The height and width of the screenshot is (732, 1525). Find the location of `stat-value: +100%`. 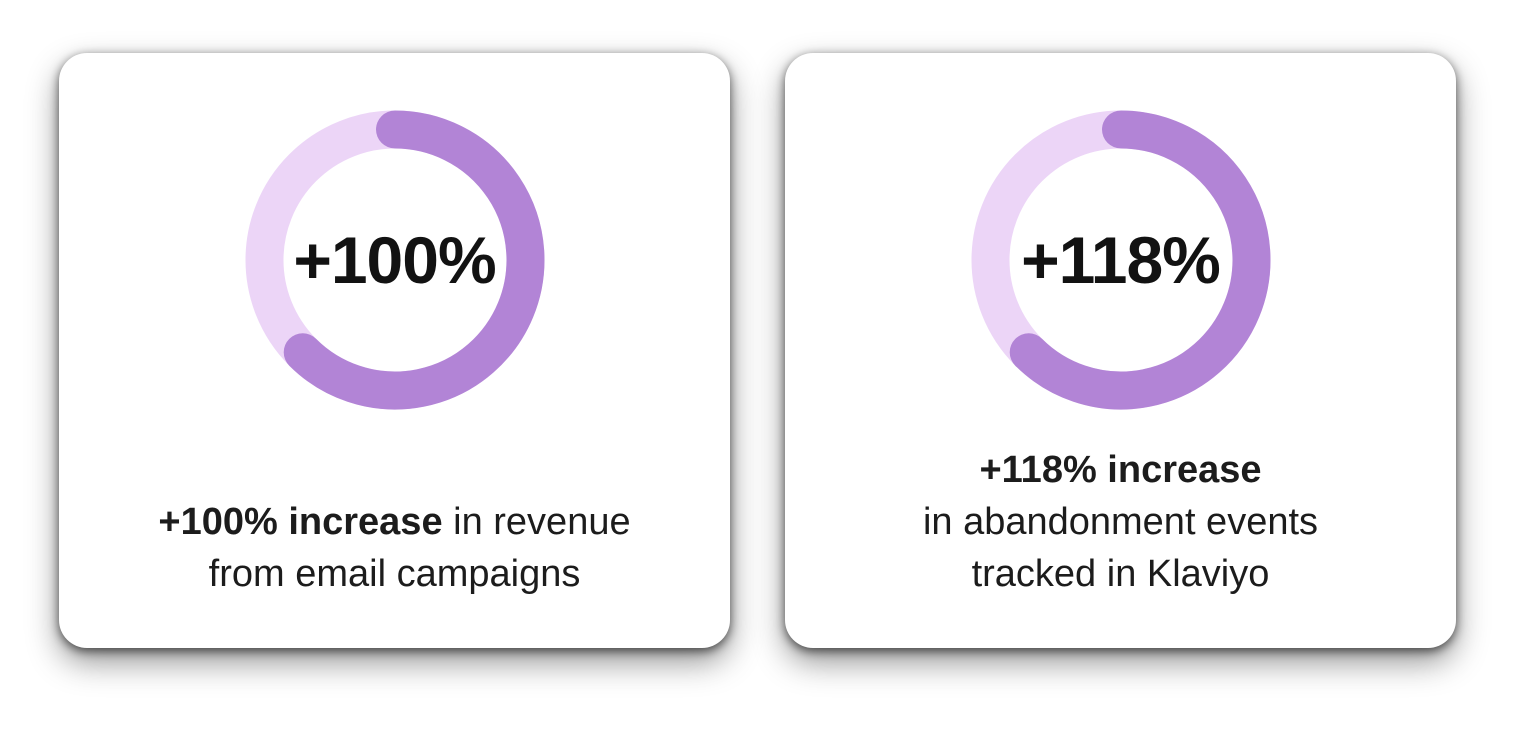

stat-value: +100% is located at coordinates (394, 260).